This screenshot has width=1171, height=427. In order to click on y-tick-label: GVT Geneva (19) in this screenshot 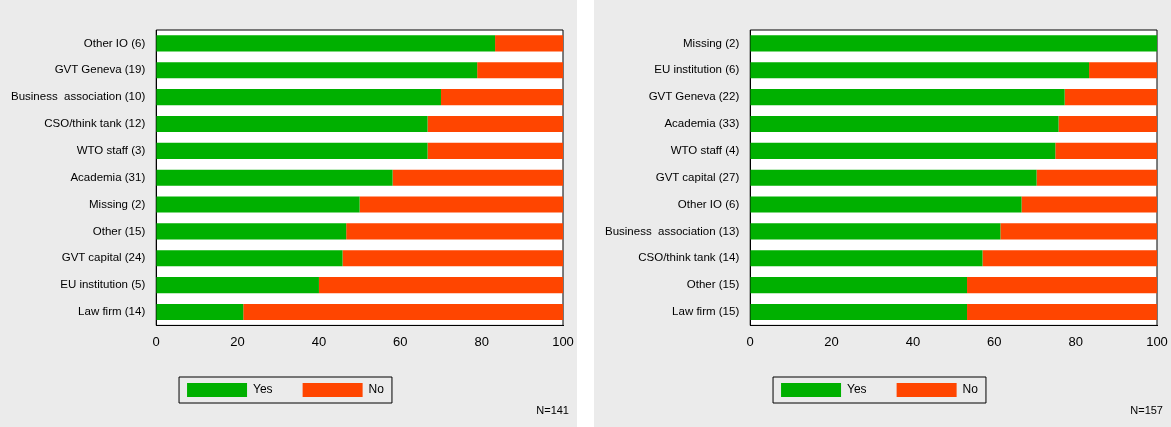, I will do `click(100, 69)`.